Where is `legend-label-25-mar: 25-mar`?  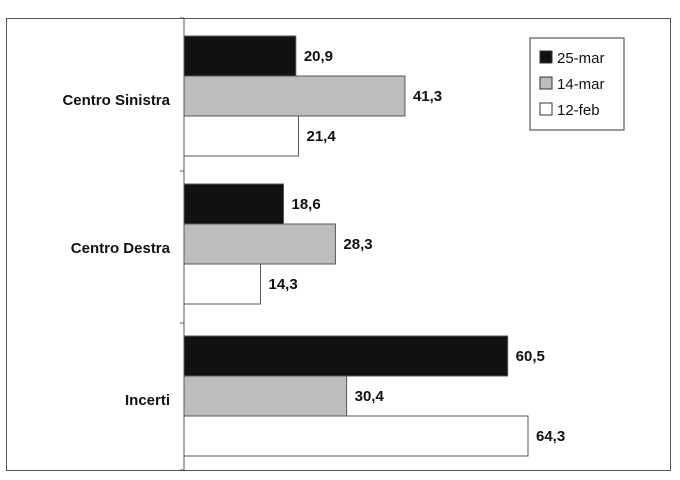
legend-label-25-mar: 25-mar is located at coordinates (581, 58).